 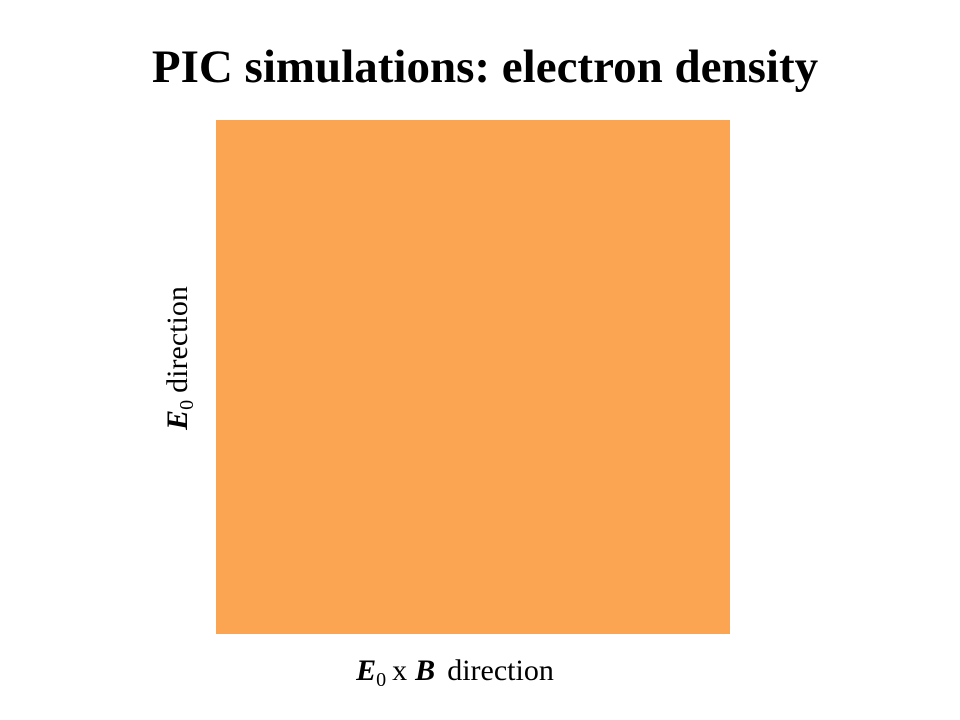 I want to click on x-label-subscript: 0, so click(x=381, y=680).